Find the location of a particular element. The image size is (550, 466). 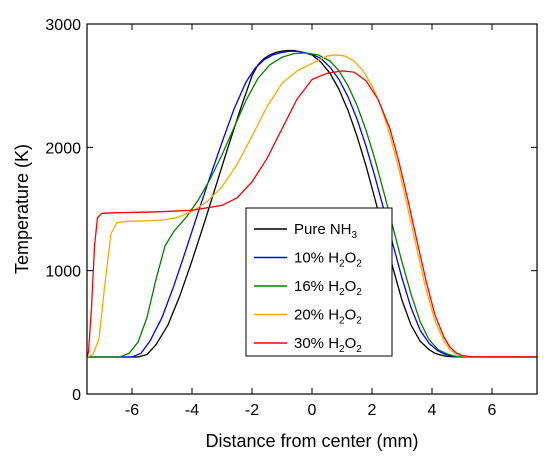

y-tick-label-0: 0 is located at coordinates (76, 395).